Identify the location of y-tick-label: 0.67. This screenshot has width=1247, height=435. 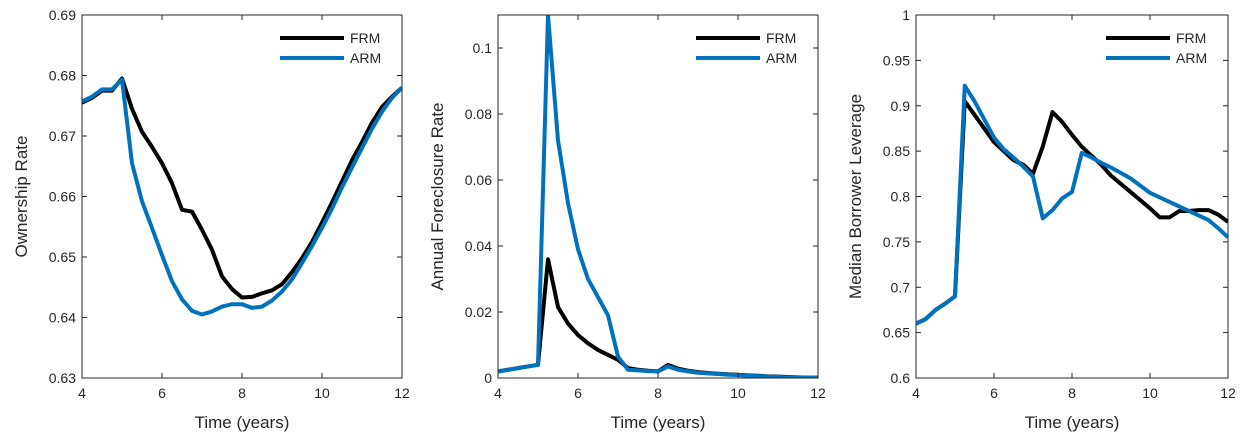
(62, 136).